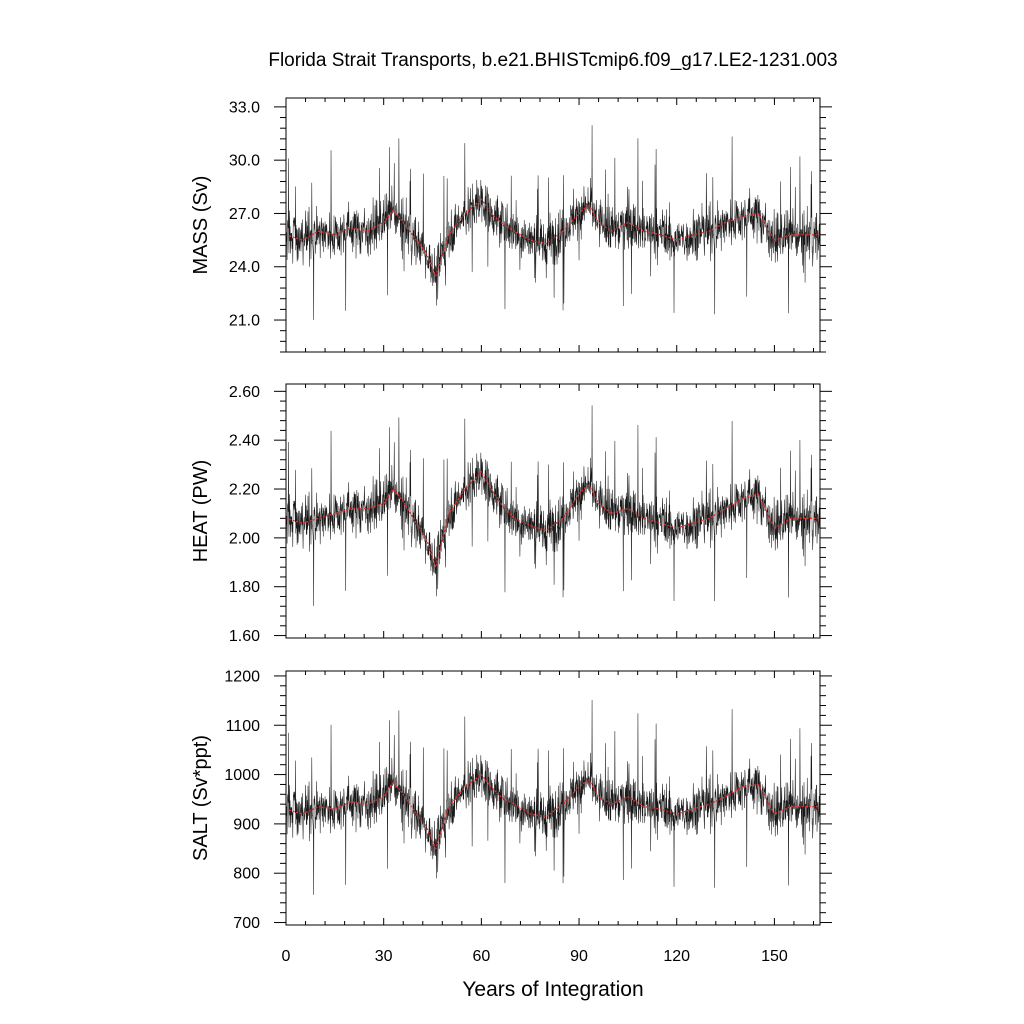 The image size is (1024, 1024). What do you see at coordinates (246, 923) in the screenshot?
I see `y-tick-label: 700` at bounding box center [246, 923].